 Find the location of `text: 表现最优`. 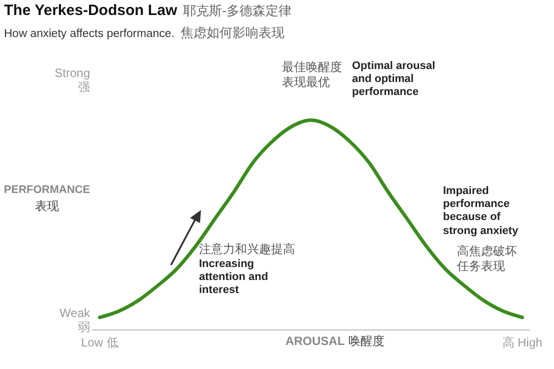

text: 表现最优 is located at coordinates (306, 82).